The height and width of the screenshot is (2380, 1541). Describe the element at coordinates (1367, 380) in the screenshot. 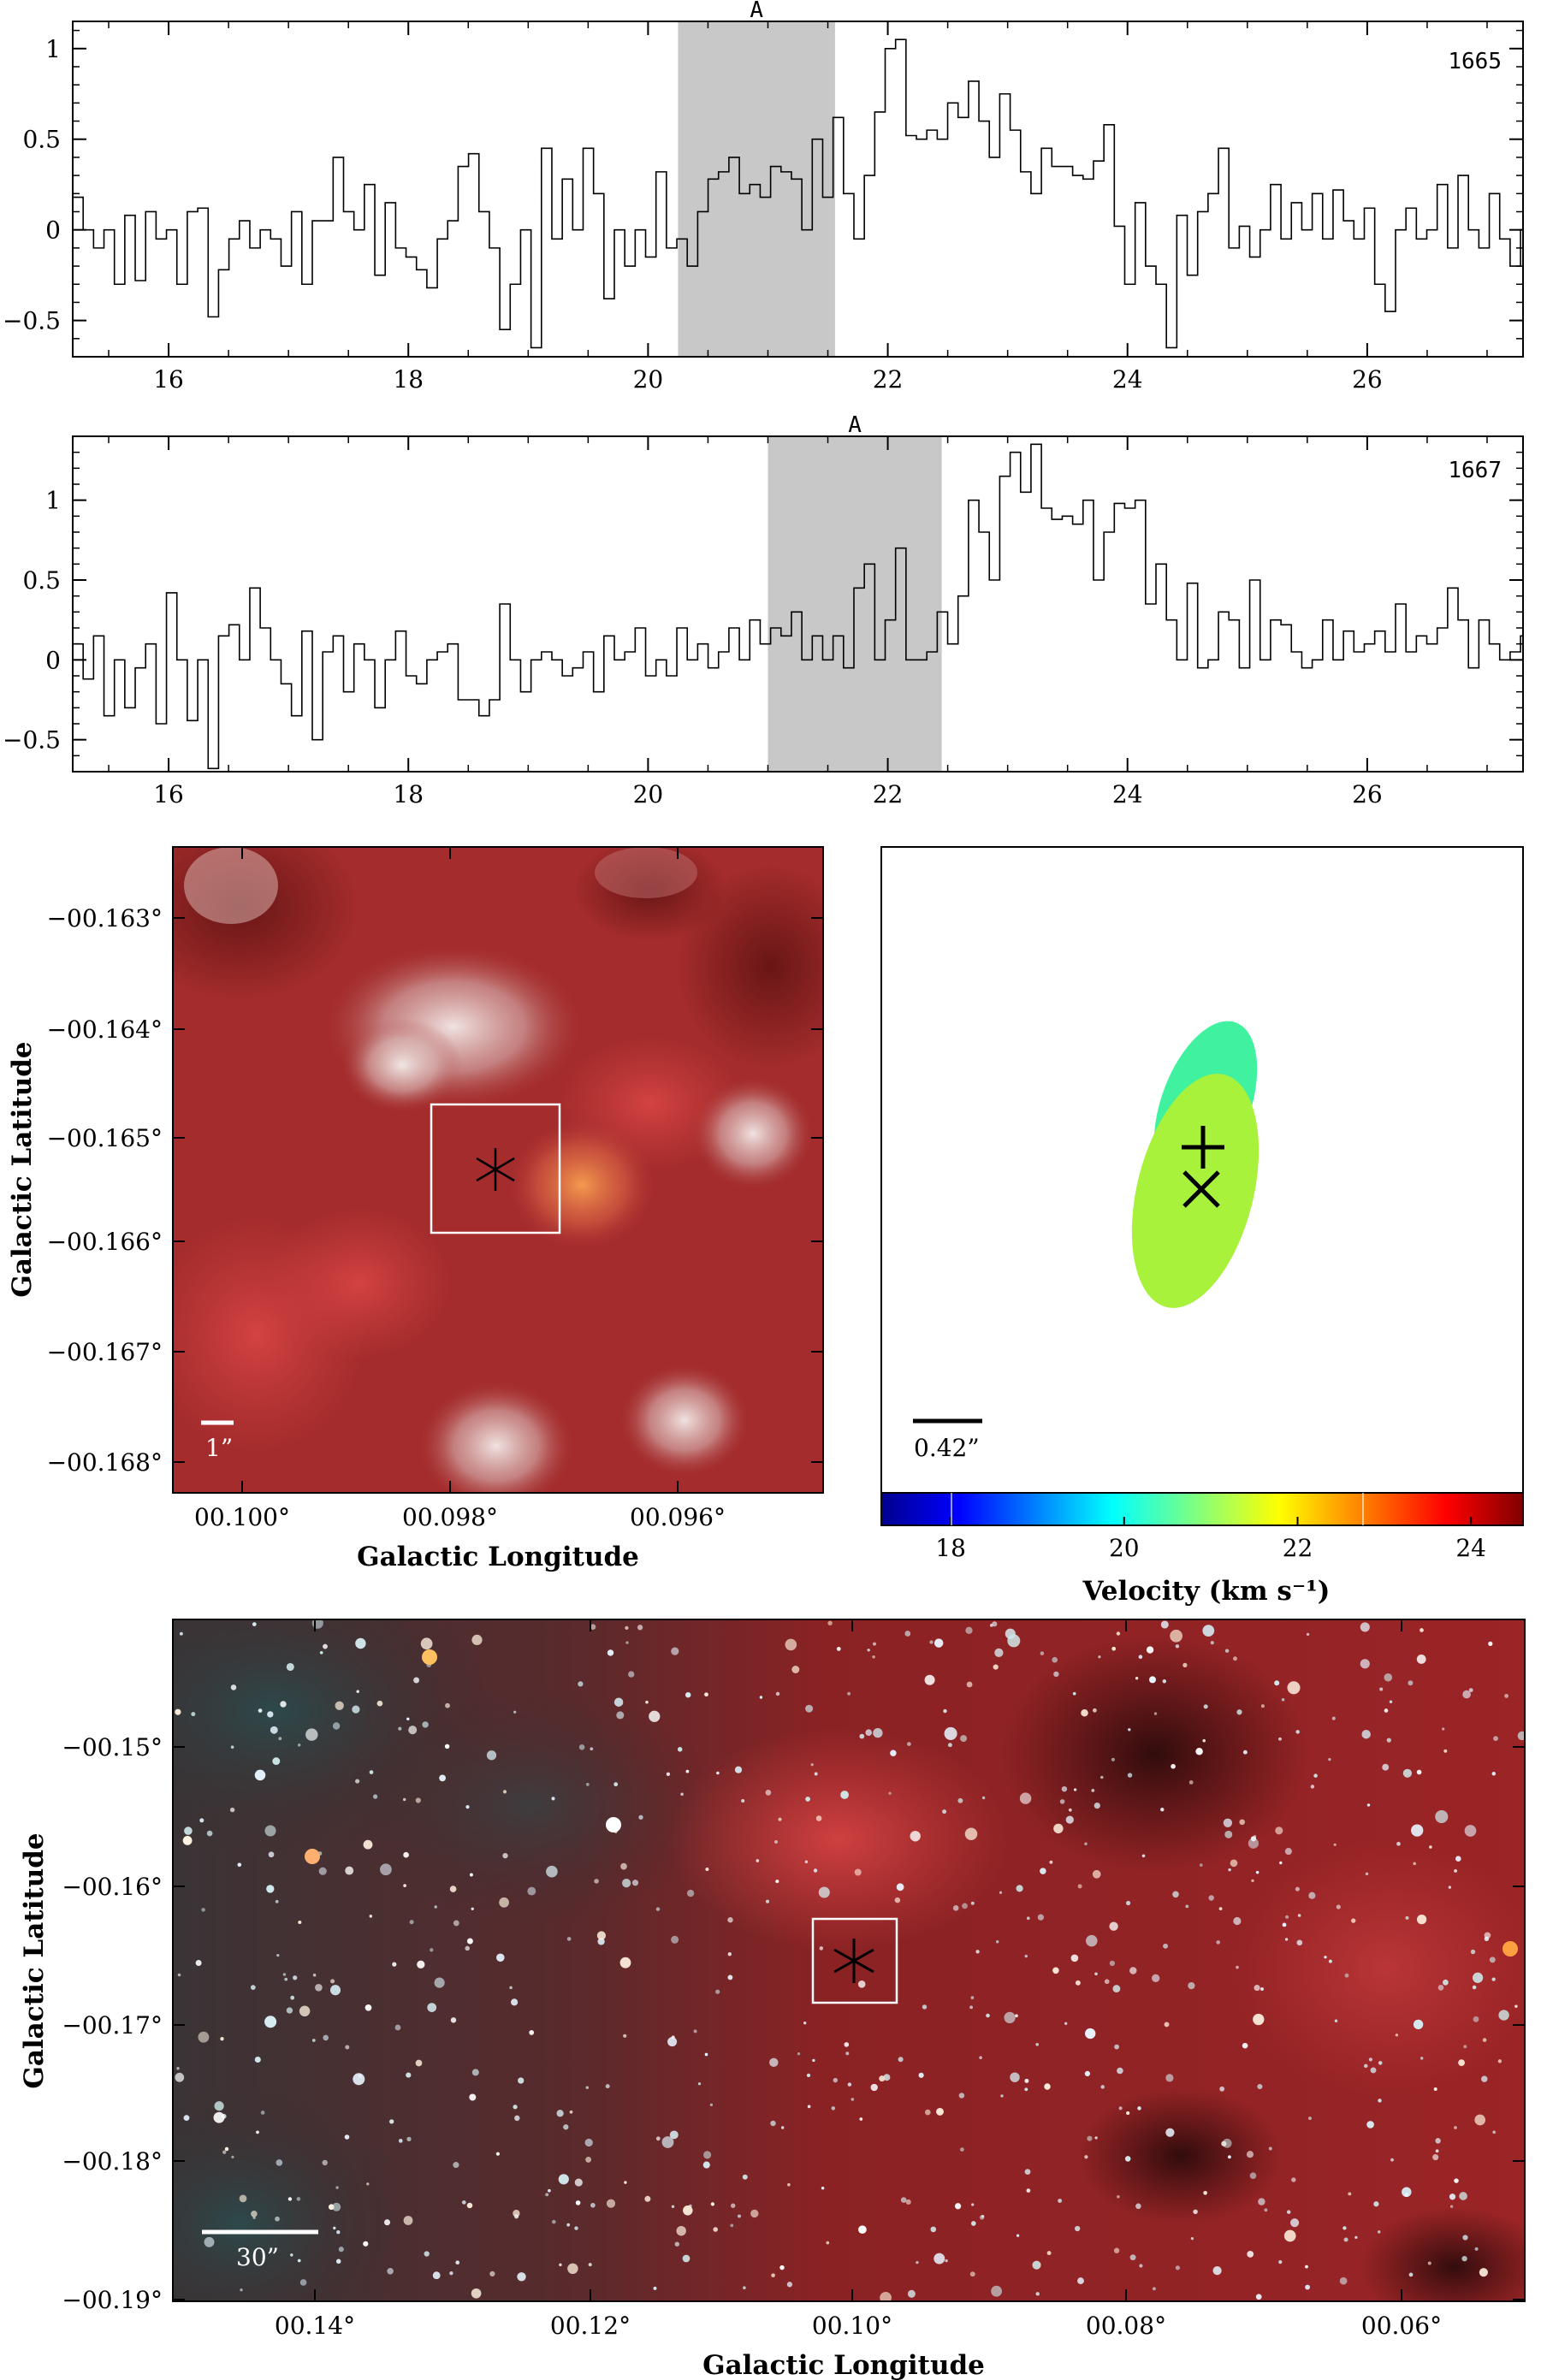

I see `x-tick-label: 26` at that location.